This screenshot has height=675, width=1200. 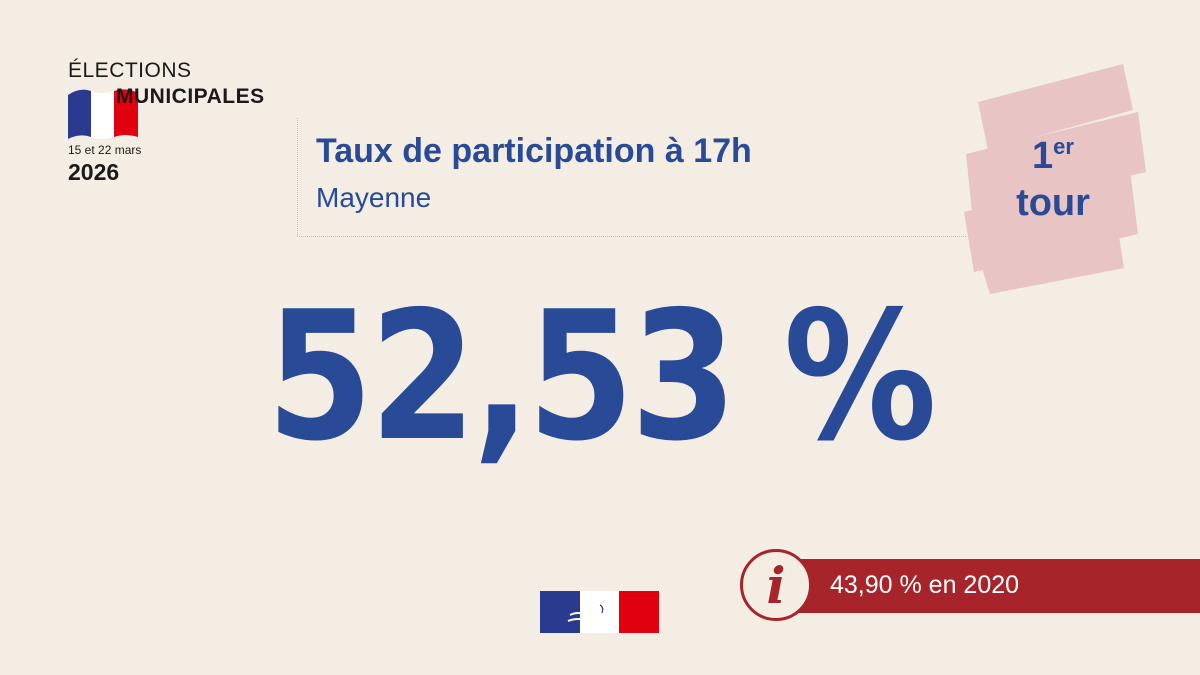 What do you see at coordinates (1063, 146) in the screenshot?
I see `badge-superscript: er` at bounding box center [1063, 146].